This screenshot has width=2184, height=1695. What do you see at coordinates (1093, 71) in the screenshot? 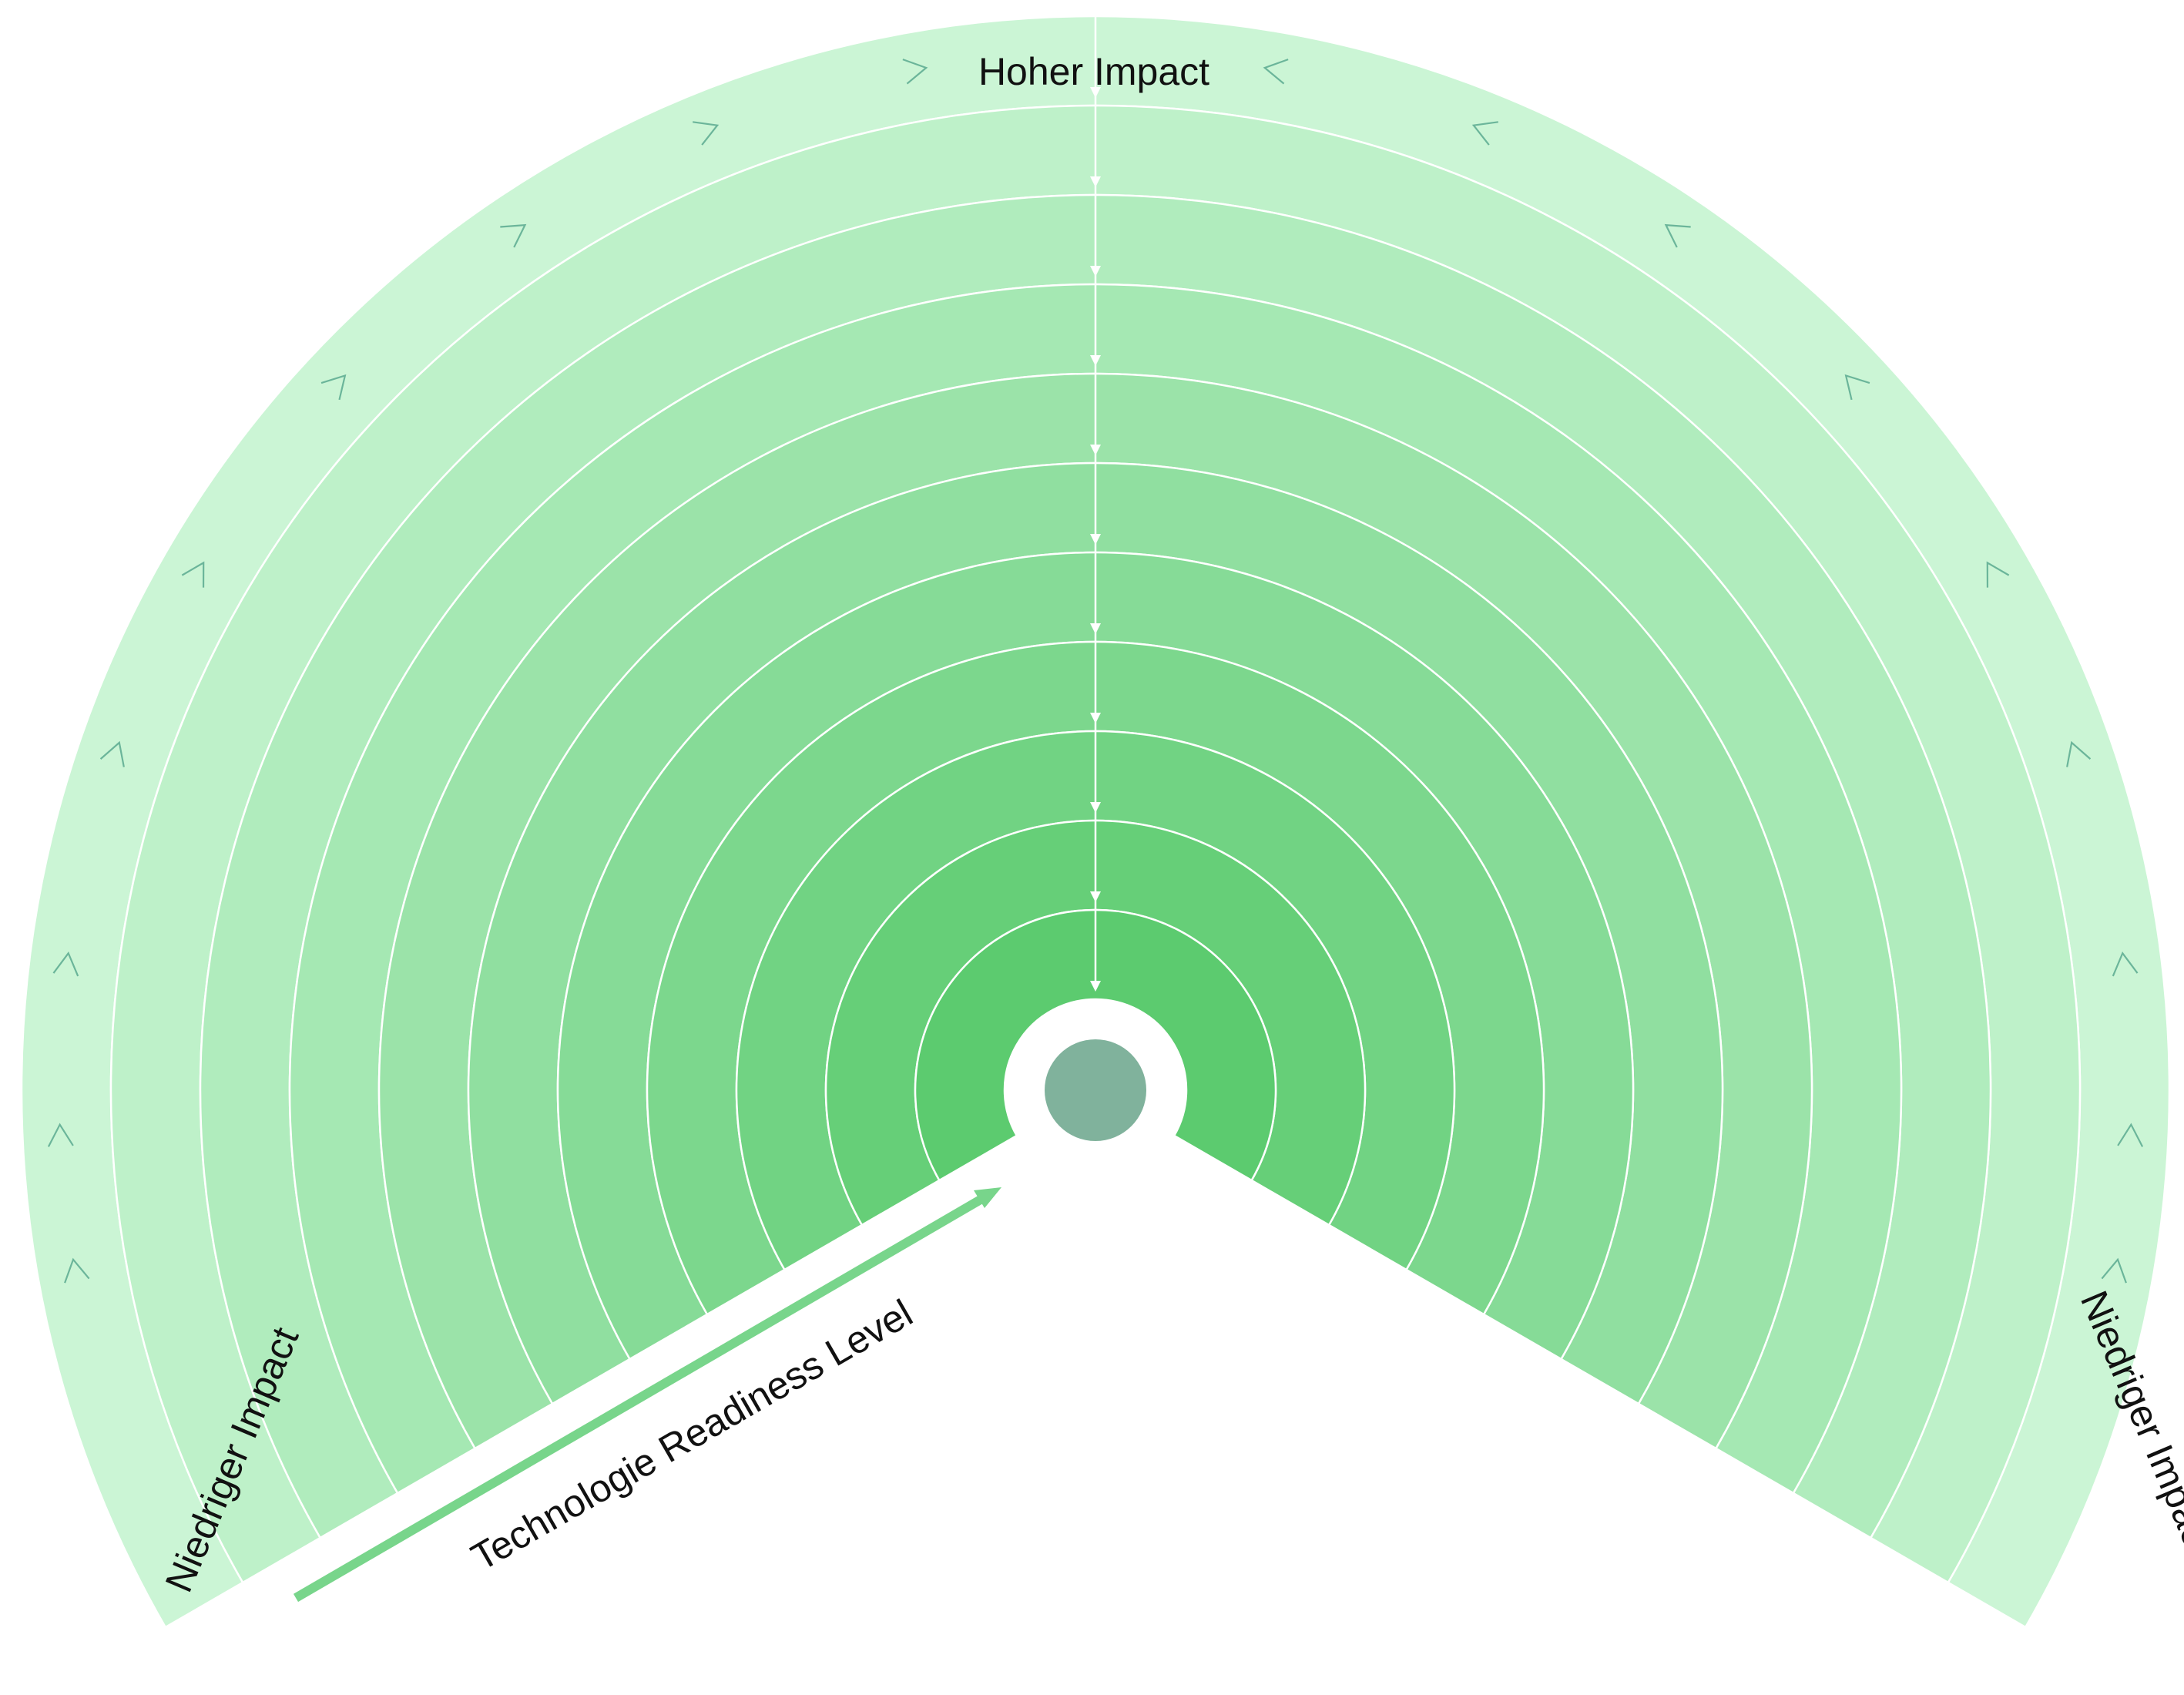
I see `label-high-impact: Hoher Impact` at bounding box center [1093, 71].